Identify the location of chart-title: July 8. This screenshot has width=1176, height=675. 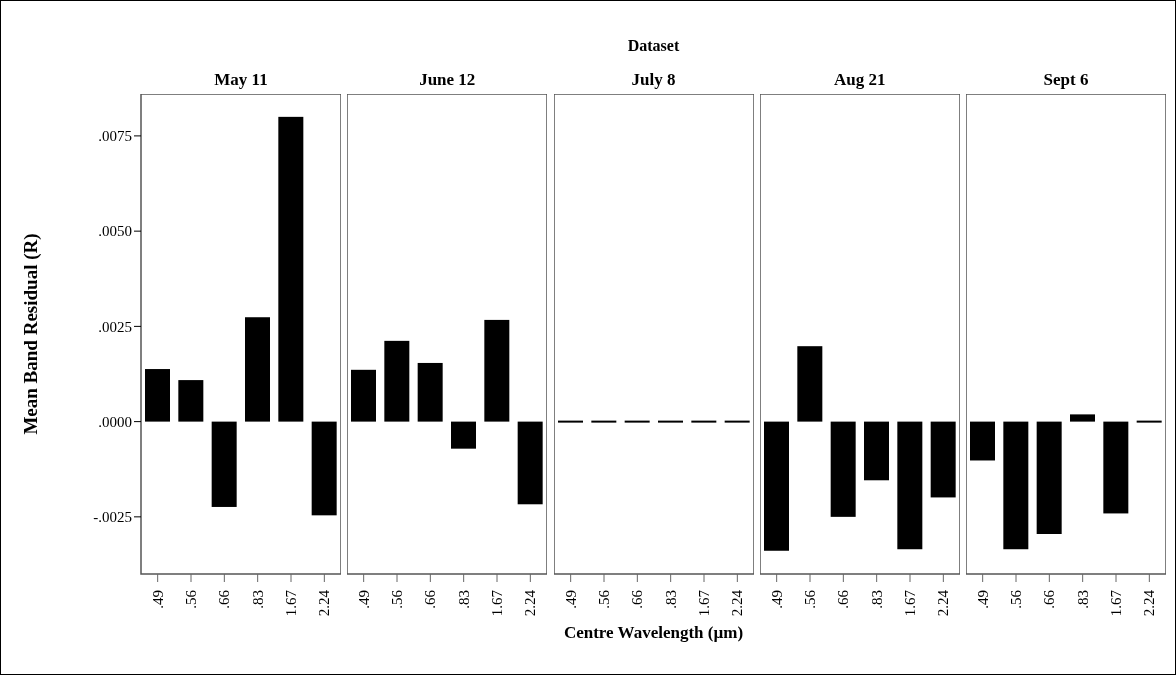
(653, 80).